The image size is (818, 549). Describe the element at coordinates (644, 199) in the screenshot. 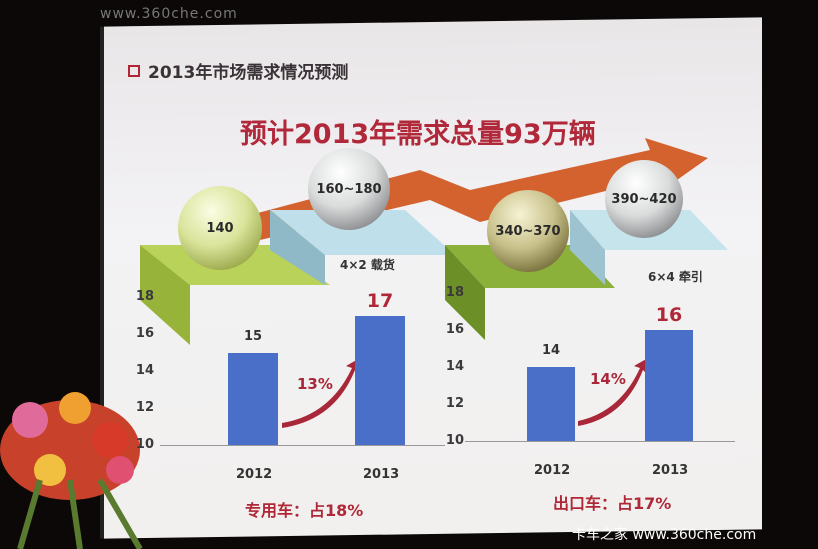

I see `sphere-2013-right: 390~420` at that location.